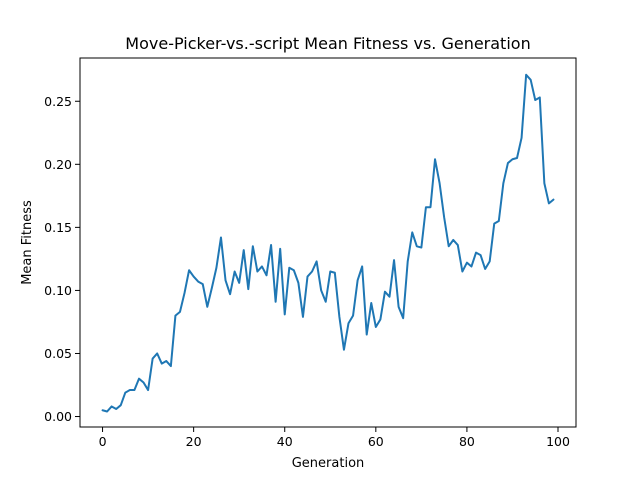 This screenshot has height=480, width=640. Describe the element at coordinates (467, 441) in the screenshot. I see `x-tick-label: 80` at that location.